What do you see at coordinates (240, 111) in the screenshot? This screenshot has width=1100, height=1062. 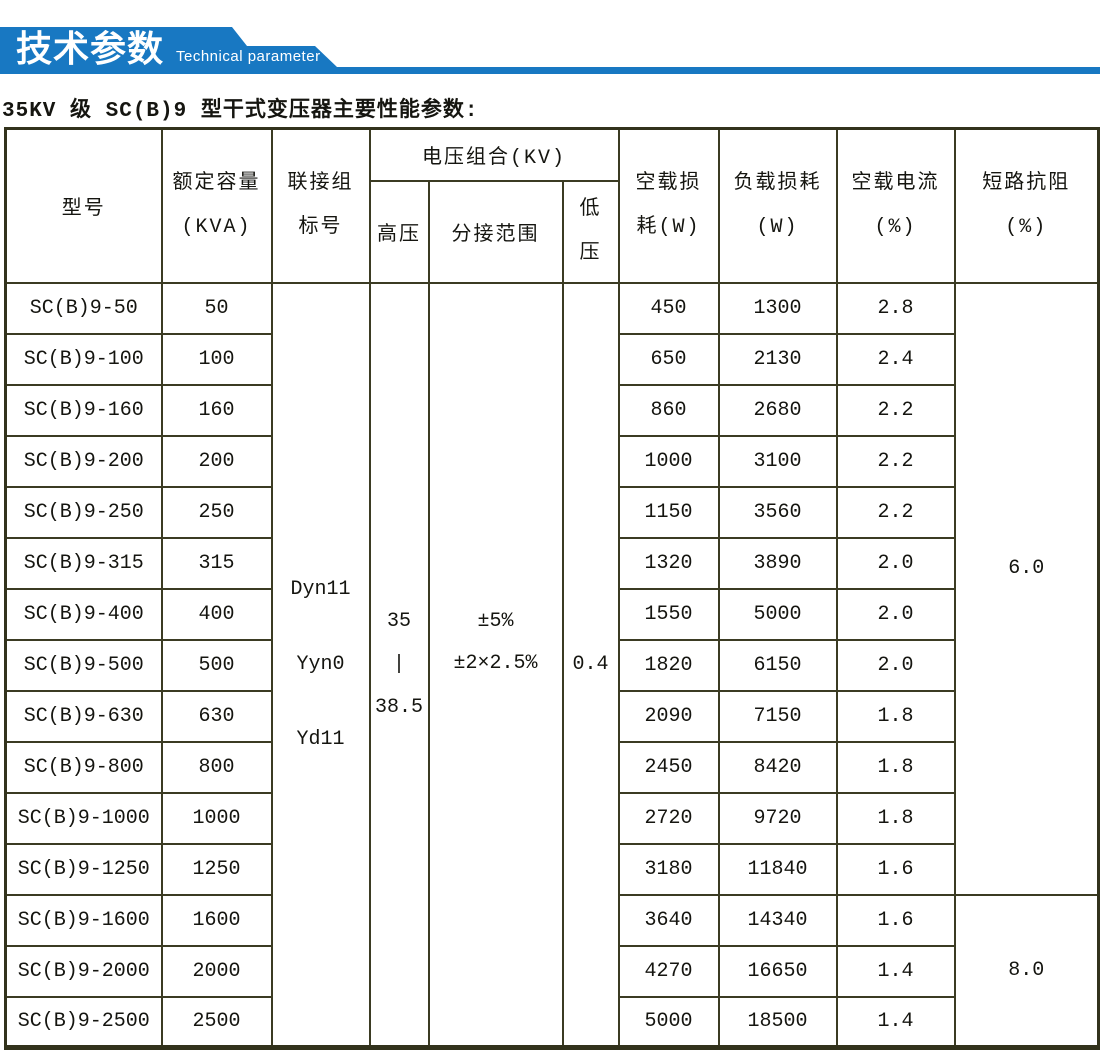 I see `page-title: 35KV 级 SC(B)9 型干式变压器主要性能参数:` at bounding box center [240, 111].